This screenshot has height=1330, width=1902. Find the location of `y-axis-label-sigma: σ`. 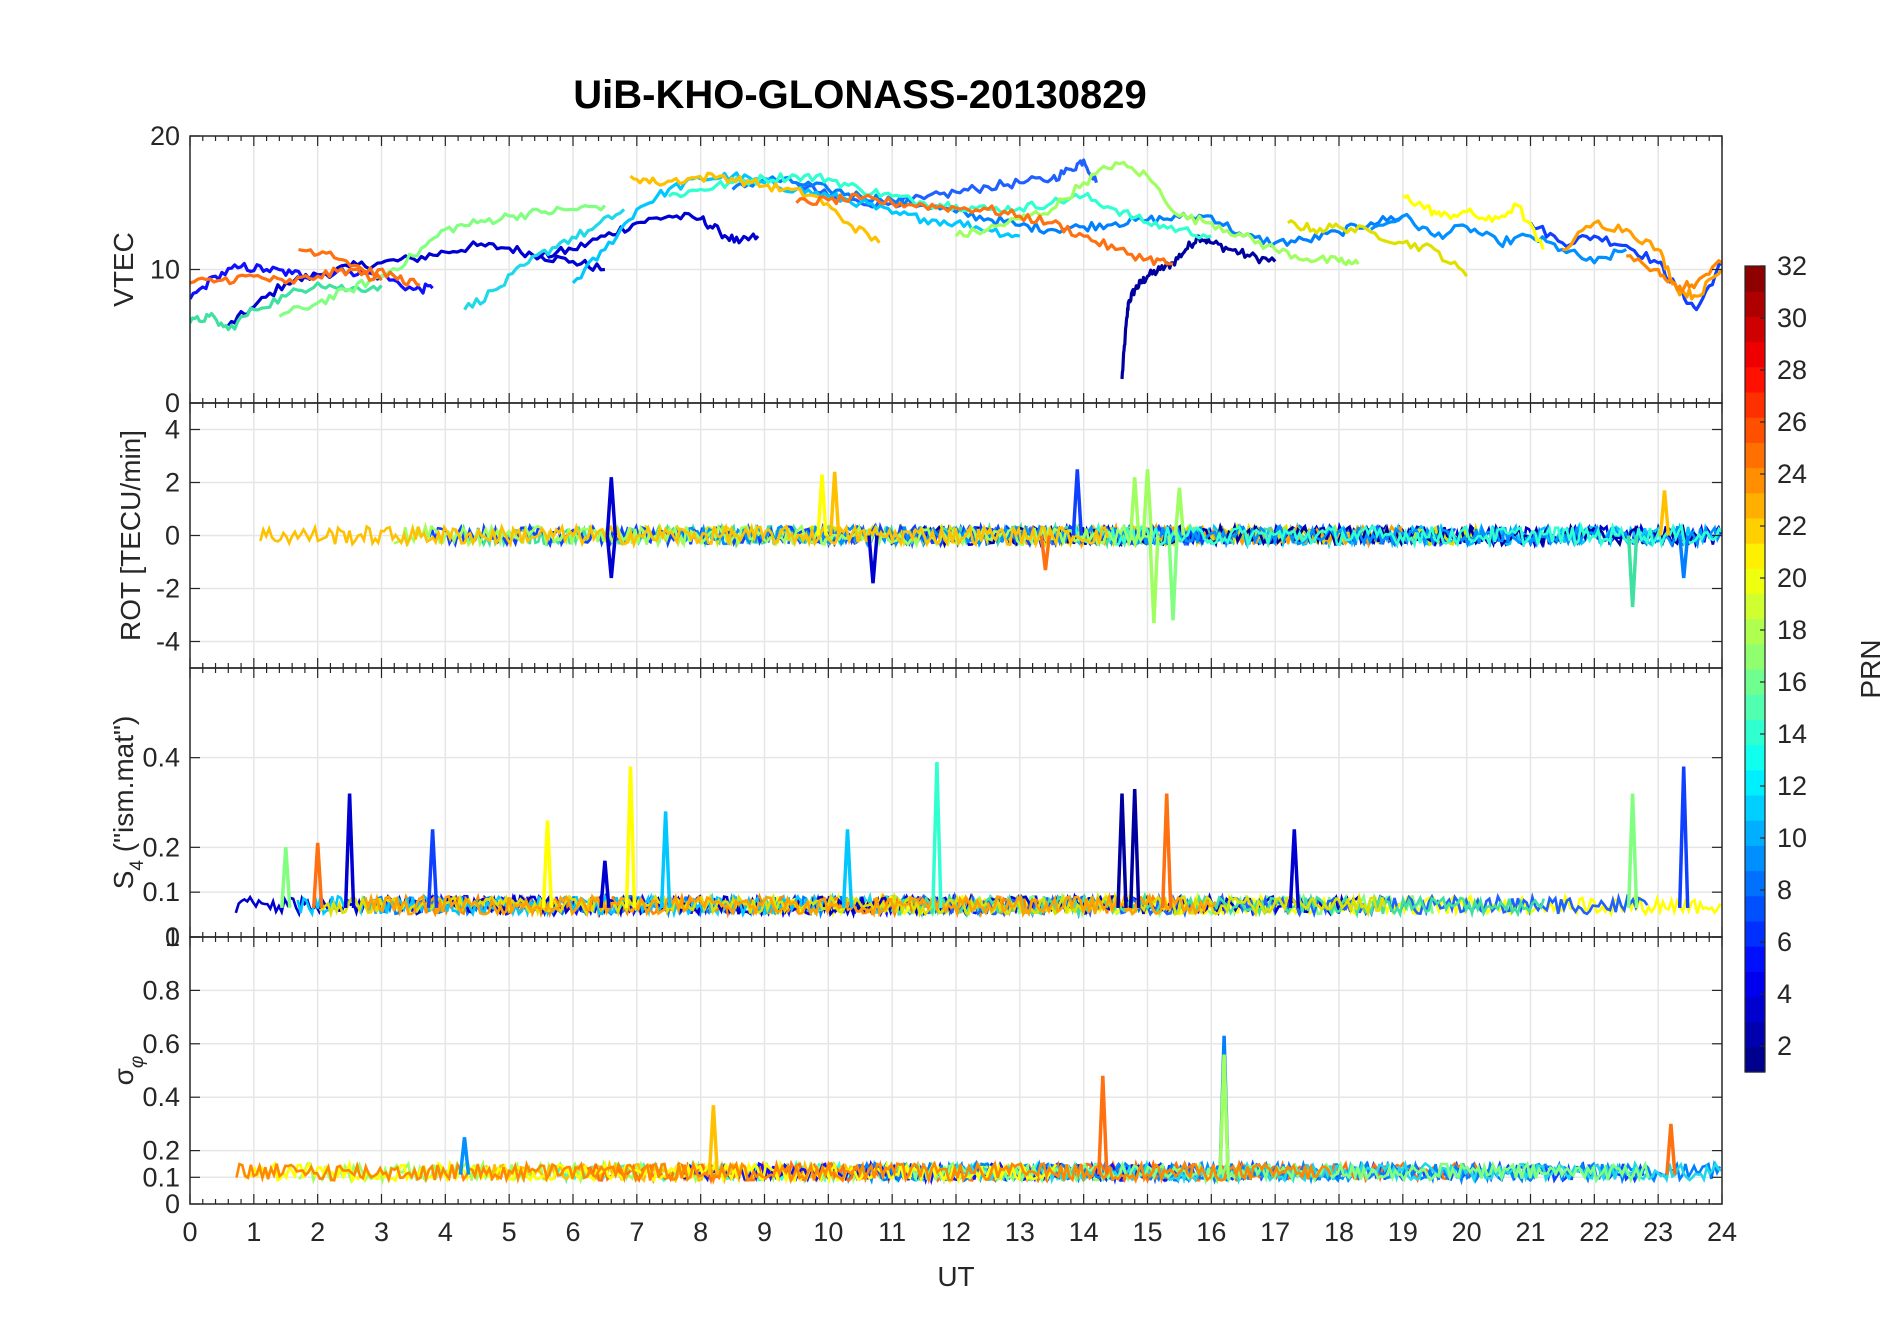

y-axis-label-sigma: σ is located at coordinates (123, 1076).